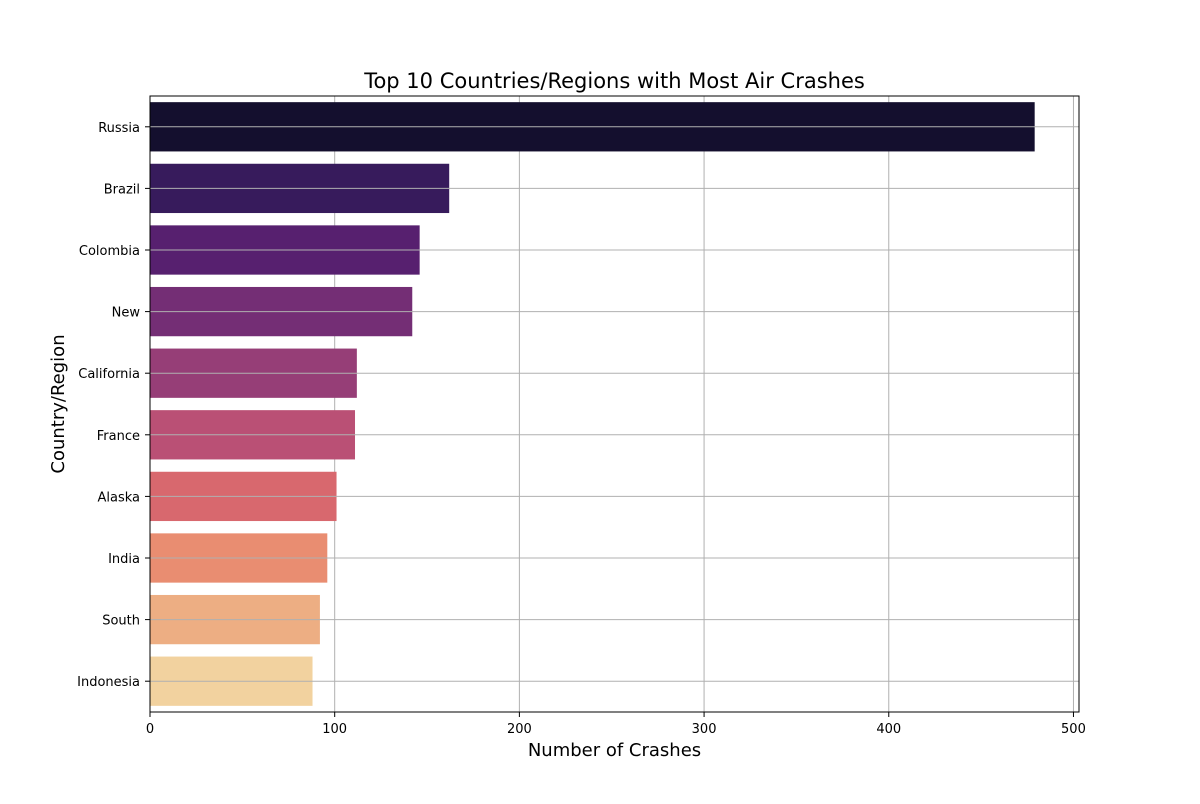 The width and height of the screenshot is (1200, 804). I want to click on x-axis-label: Number of Crashes, so click(614, 750).